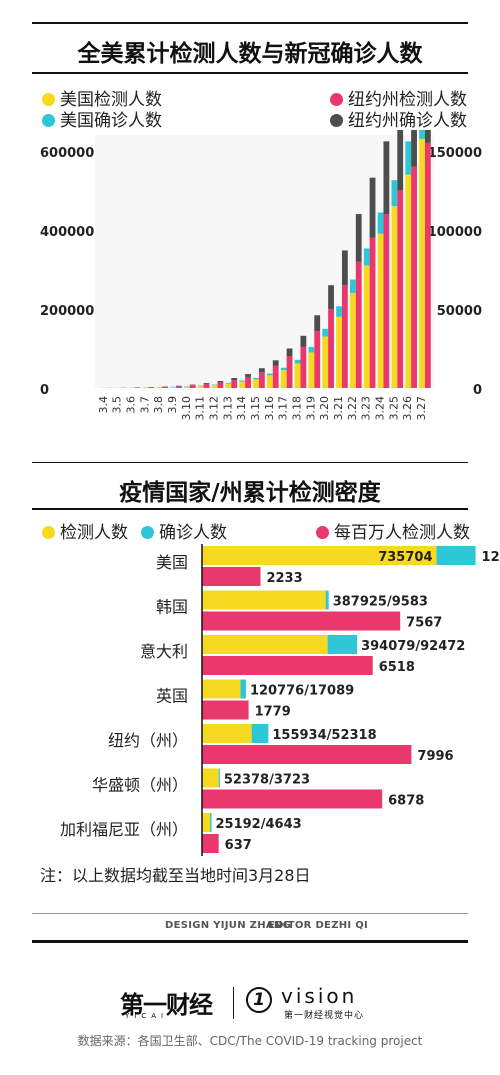 The image size is (500, 1075). Describe the element at coordinates (111, 121) in the screenshot. I see `legend-label: 美国确诊人数` at that location.